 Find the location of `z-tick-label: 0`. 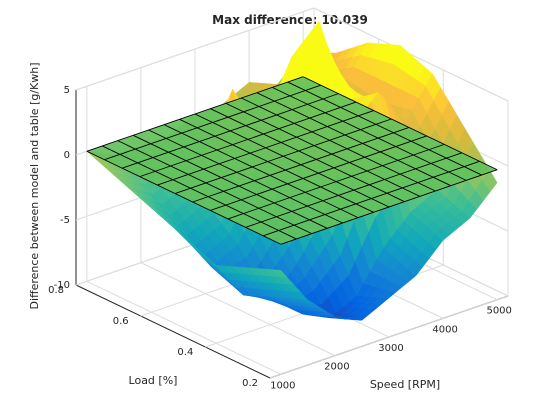

z-tick-label: 0 is located at coordinates (67, 155).